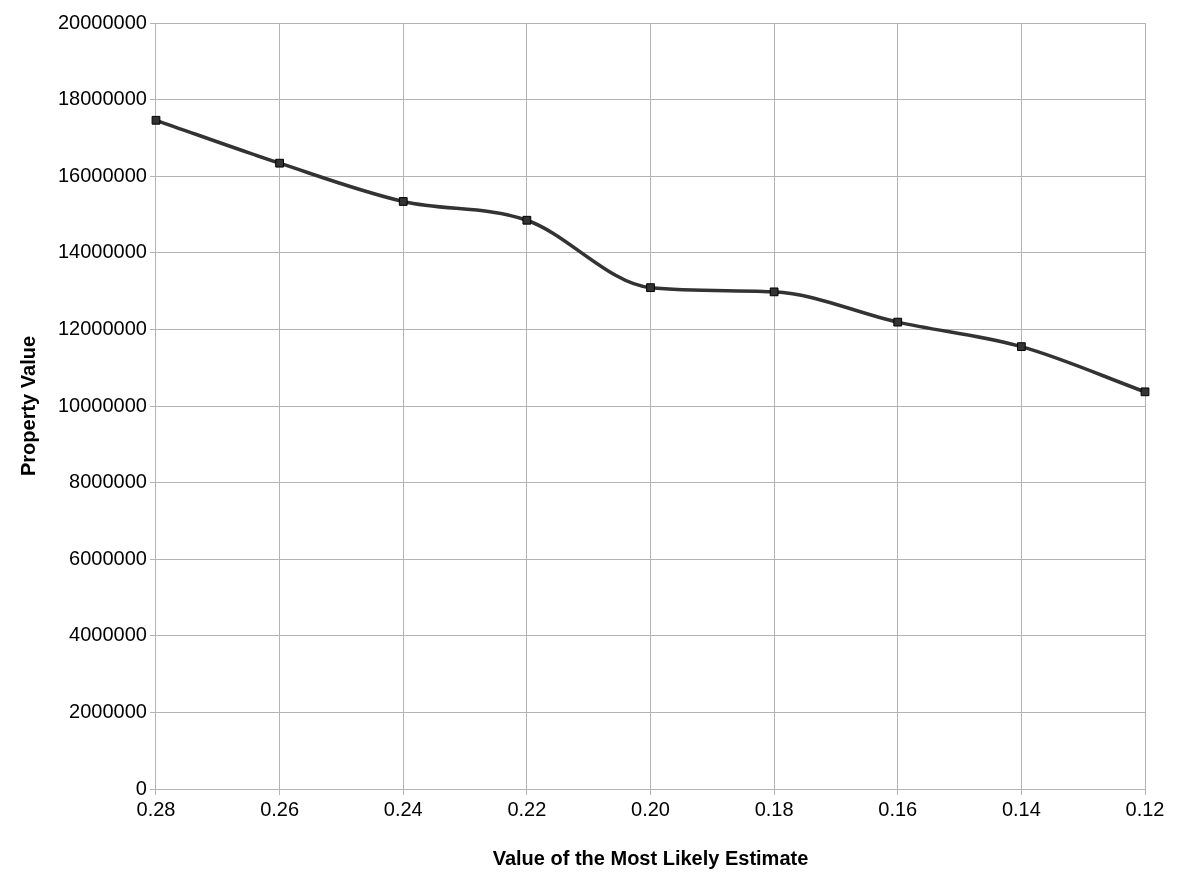 The image size is (1188, 888). Describe the element at coordinates (27, 406) in the screenshot. I see `y-axis-title: Property Value` at that location.